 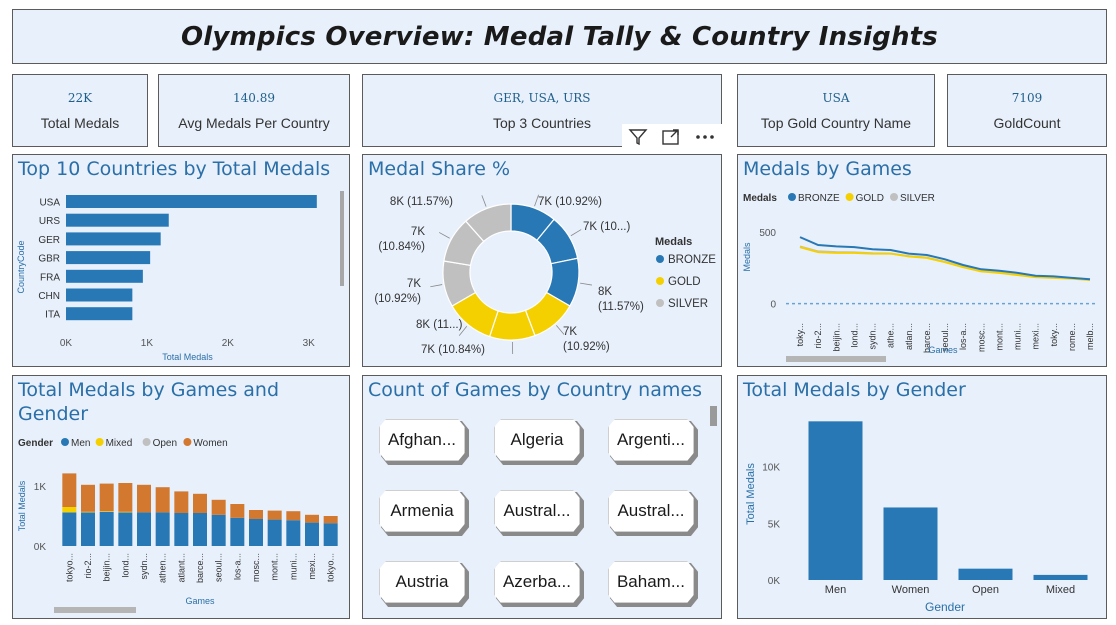 I want to click on slicer-country-button: Austria, so click(x=422, y=582).